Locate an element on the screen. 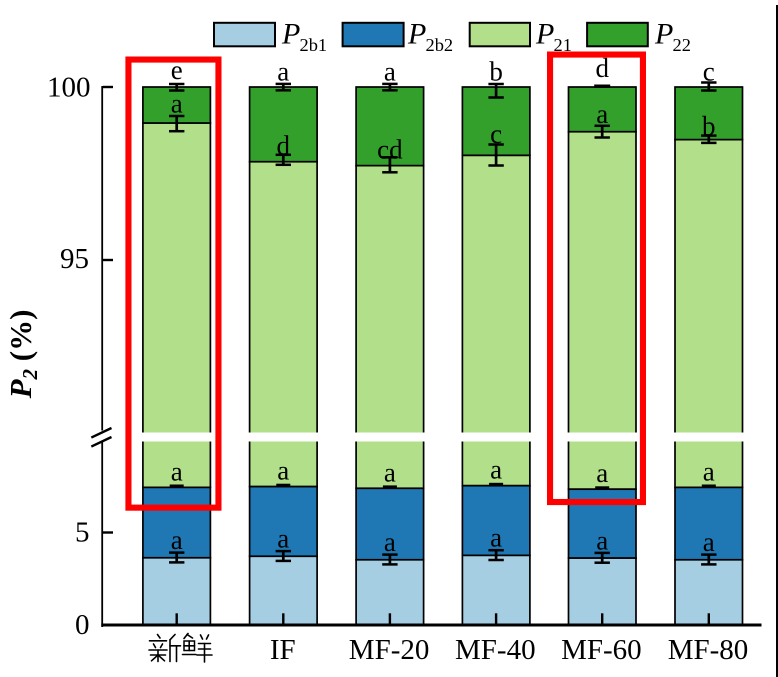 The image size is (778, 677). svg-text: 21 is located at coordinates (563, 45).